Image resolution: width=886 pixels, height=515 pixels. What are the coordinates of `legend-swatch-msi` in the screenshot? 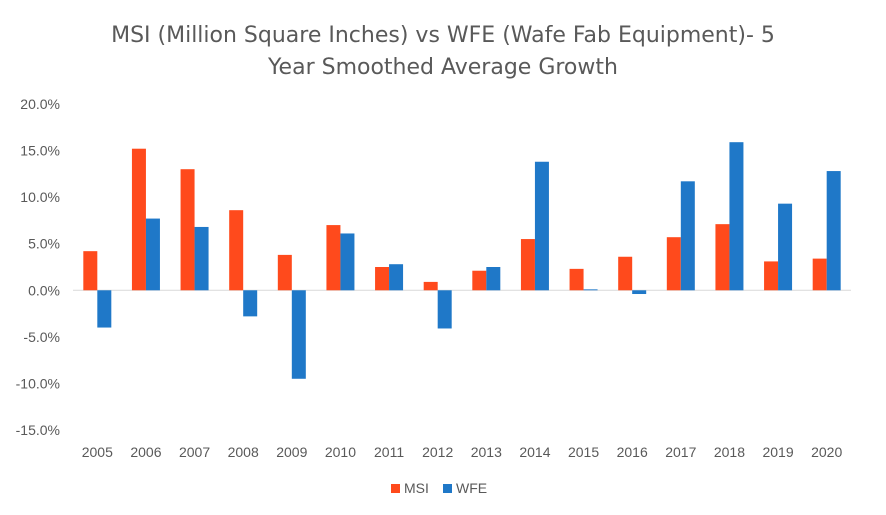 It's located at (395, 488).